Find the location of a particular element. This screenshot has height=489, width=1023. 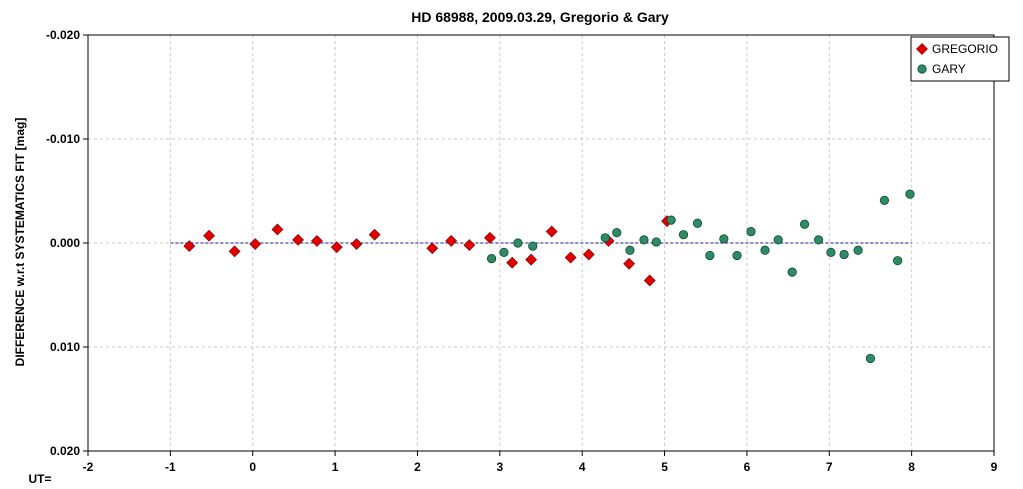

y-tick-label: 0.020 is located at coordinates (65, 451).